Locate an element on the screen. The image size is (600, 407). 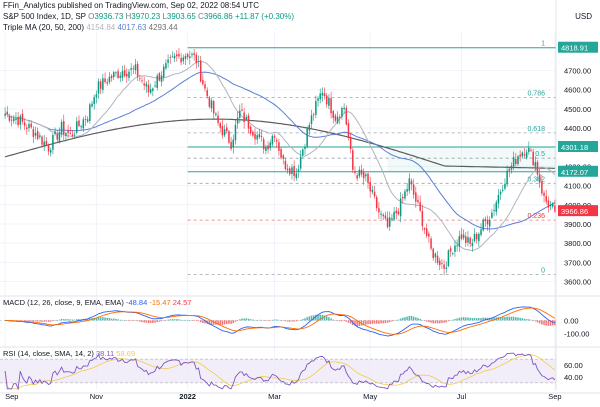
close-label: C is located at coordinates (201, 16).